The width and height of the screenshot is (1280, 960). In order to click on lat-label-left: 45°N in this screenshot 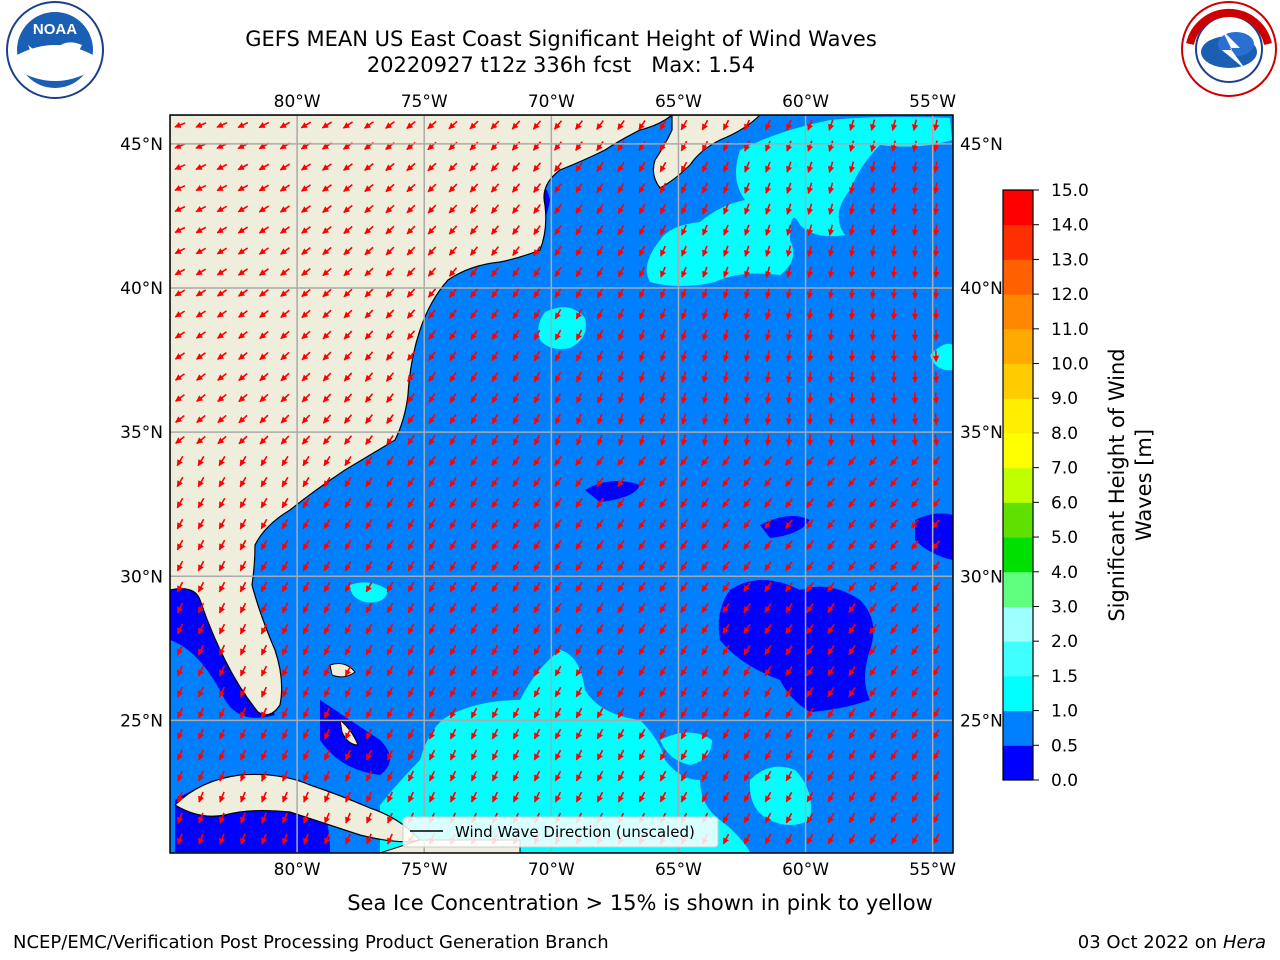, I will do `click(141, 145)`.